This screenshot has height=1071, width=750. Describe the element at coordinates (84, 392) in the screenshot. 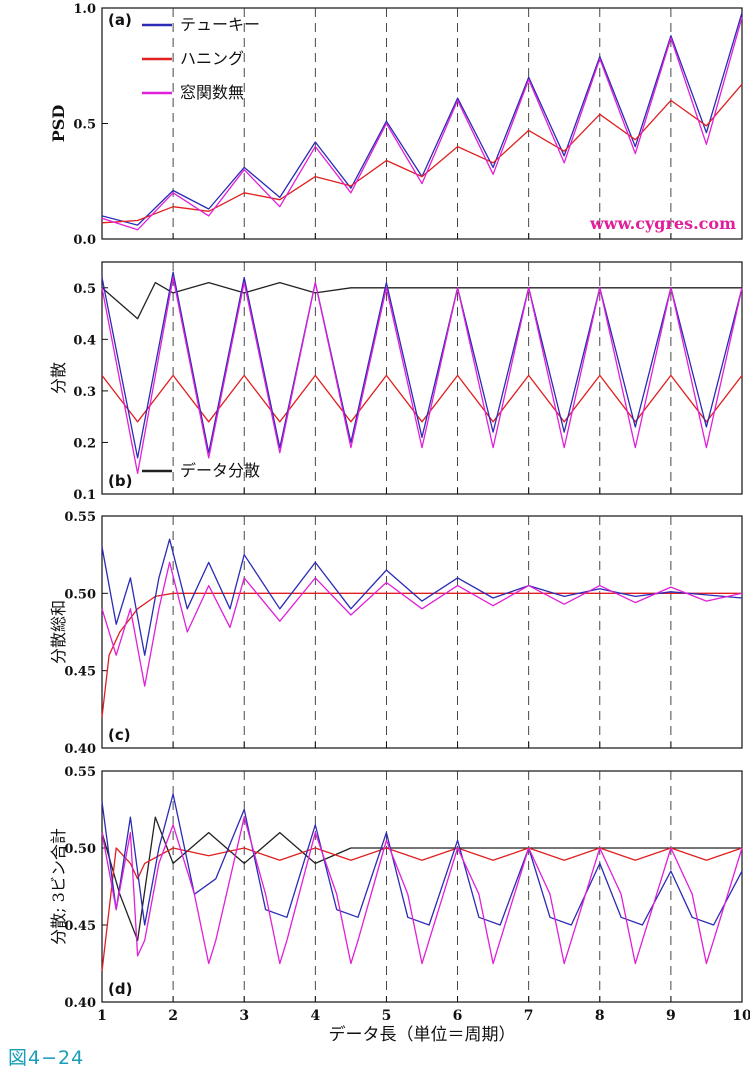

I see `y-tick-label: 0.3` at that location.